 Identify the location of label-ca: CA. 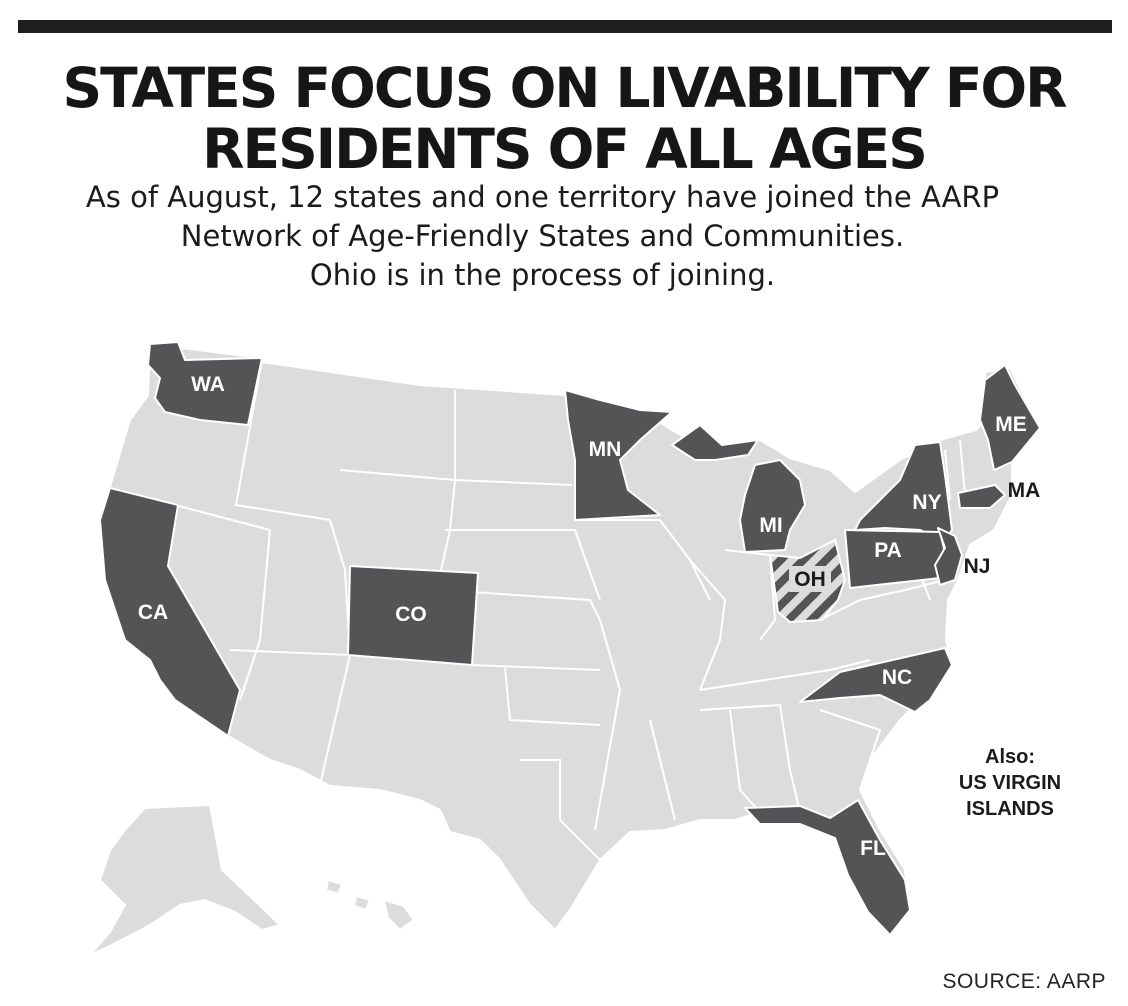
(153, 612).